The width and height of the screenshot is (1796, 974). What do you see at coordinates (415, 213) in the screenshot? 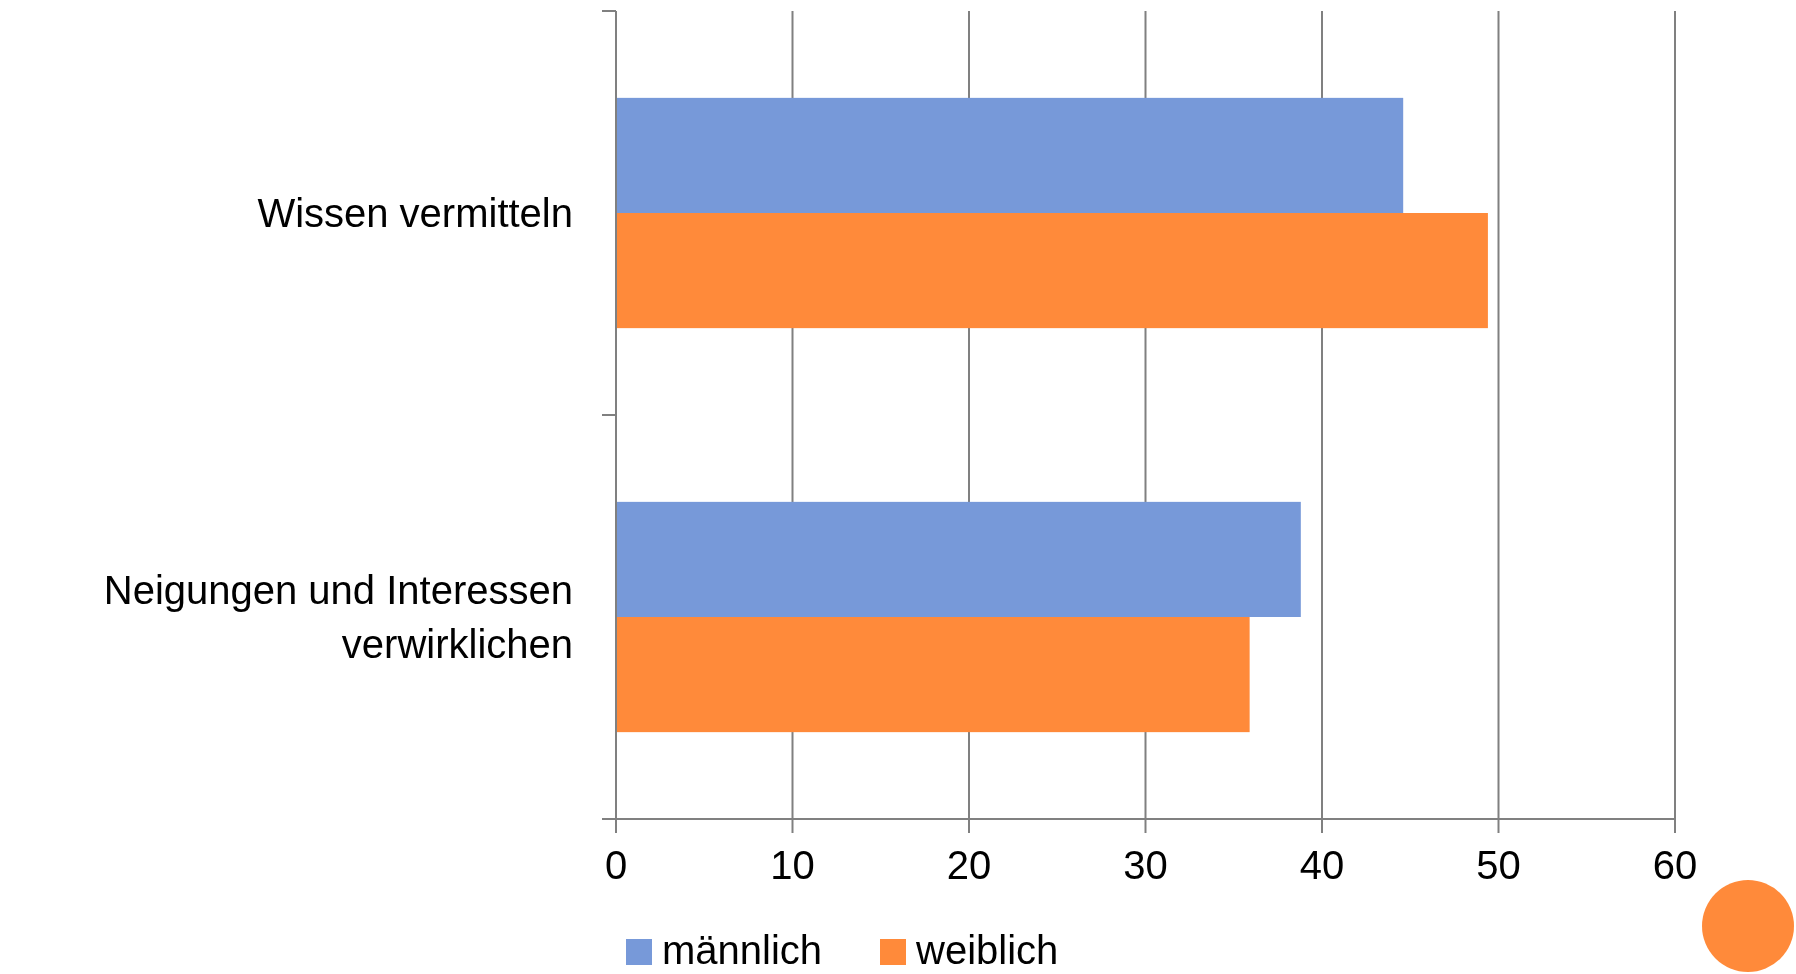
I see `y-tick-label: Wissen vermitteln` at bounding box center [415, 213].